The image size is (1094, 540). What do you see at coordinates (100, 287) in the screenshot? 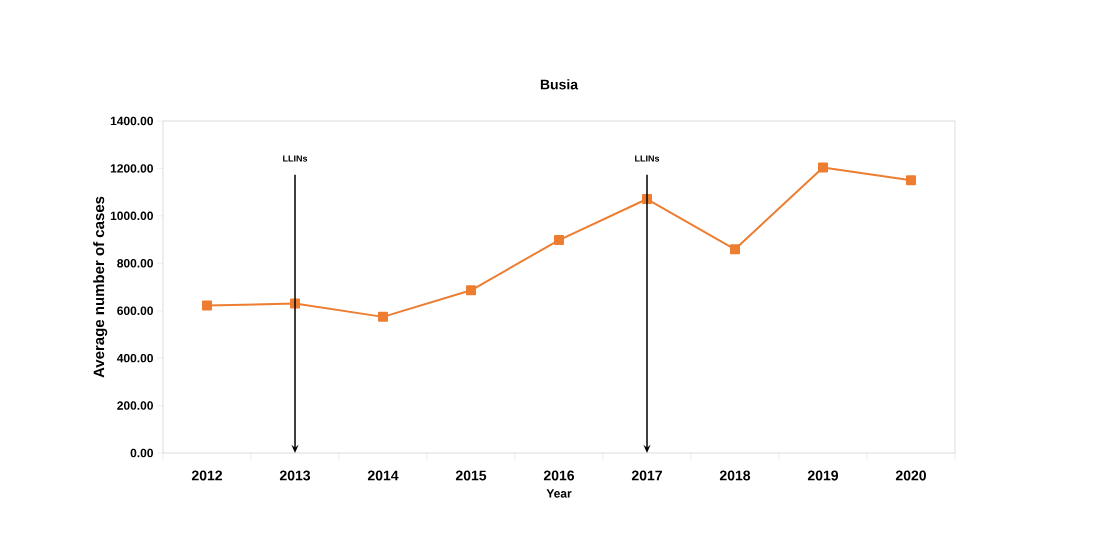
I see `y-axis-title: Average number of cases` at bounding box center [100, 287].